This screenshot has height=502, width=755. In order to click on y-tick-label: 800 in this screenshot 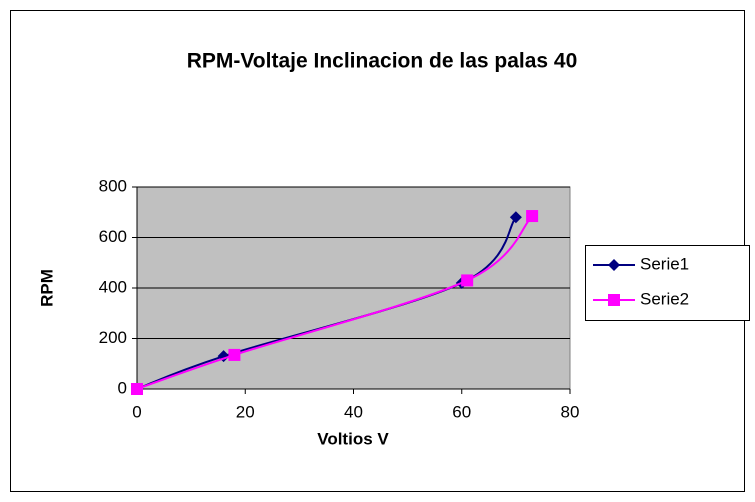, I will do `click(113, 185)`.